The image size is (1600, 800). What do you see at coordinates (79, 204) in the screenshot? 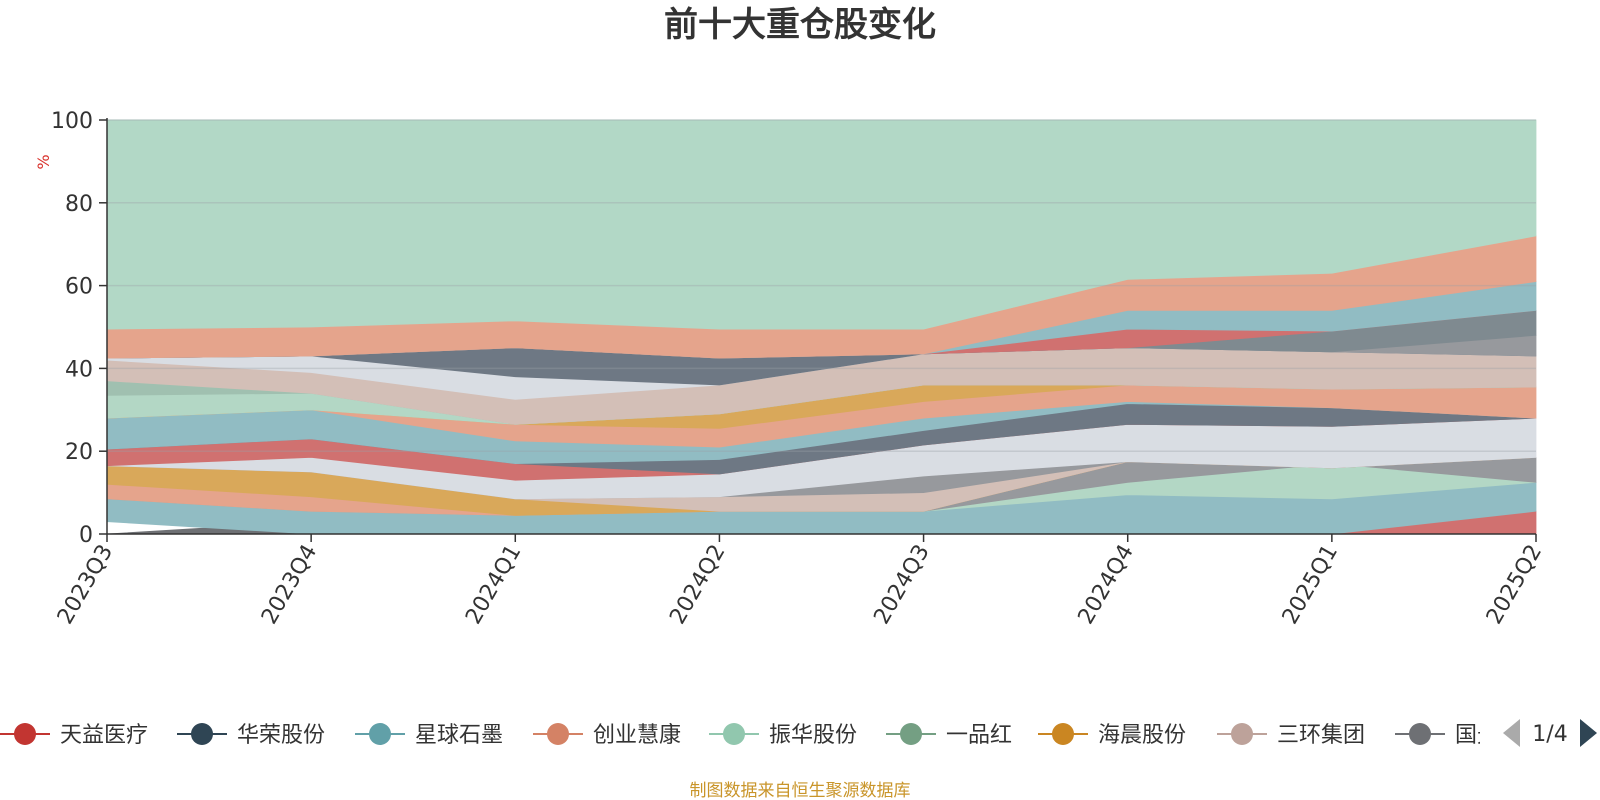
I see `y-tick-label-4: 80` at bounding box center [79, 204].